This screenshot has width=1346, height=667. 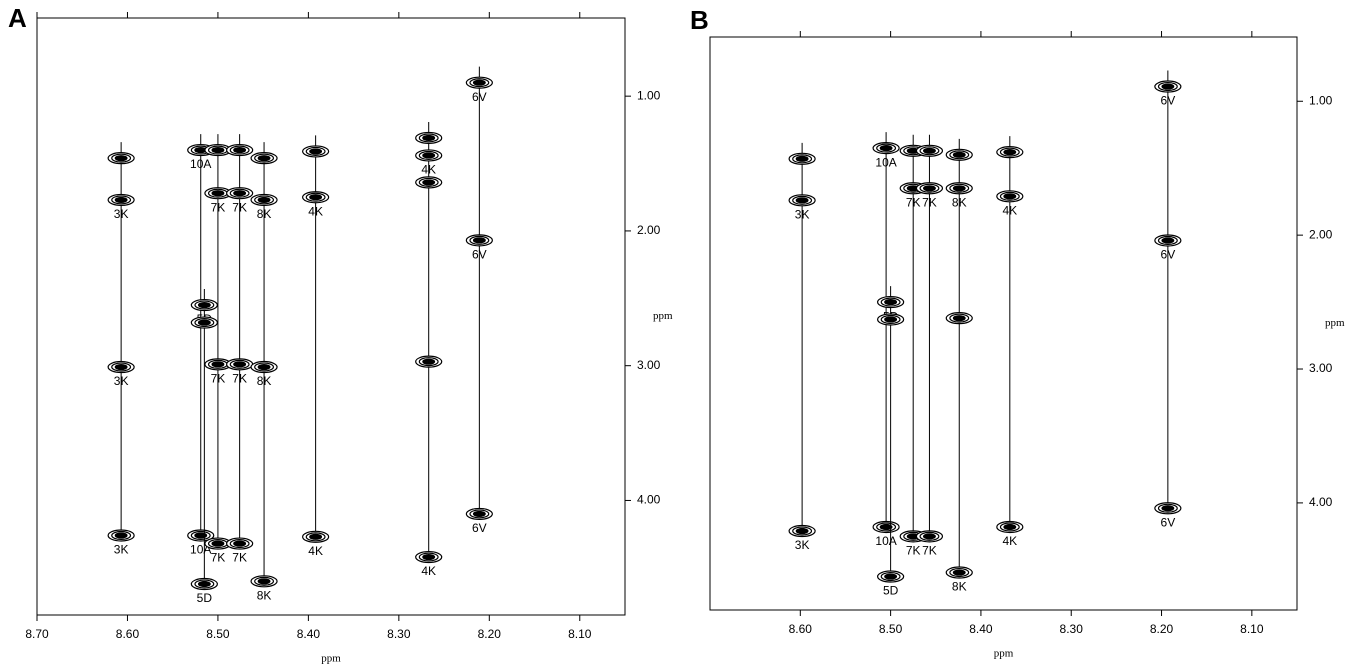 What do you see at coordinates (490, 634) in the screenshot?
I see `x-tick-label: 8.20` at bounding box center [490, 634].